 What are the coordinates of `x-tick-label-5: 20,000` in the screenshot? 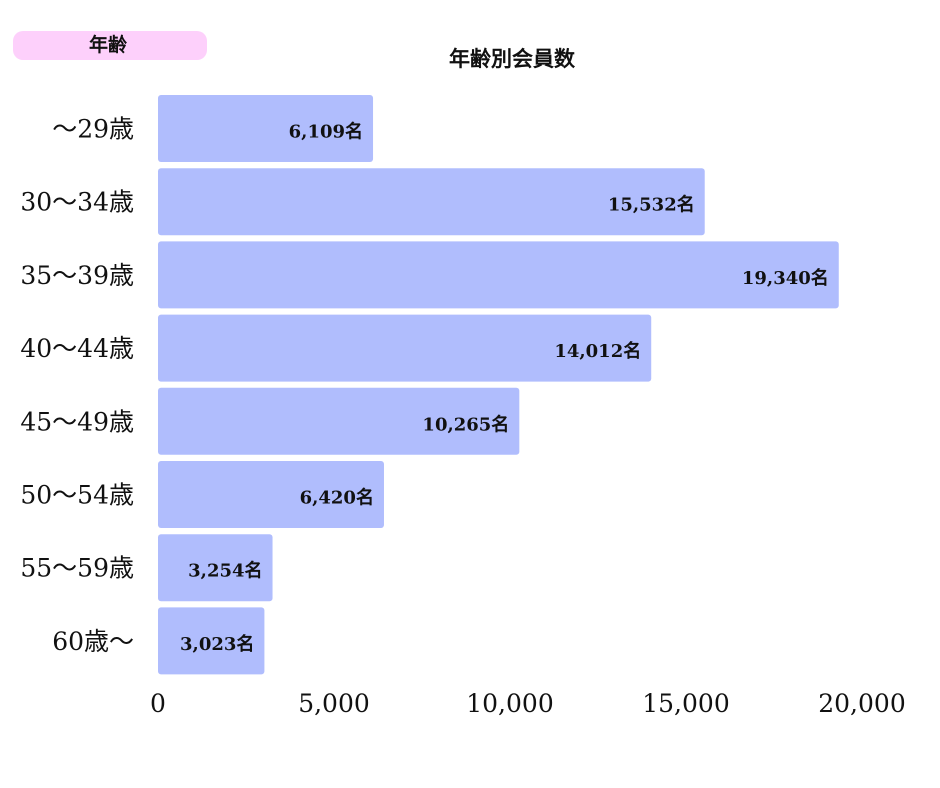 It's located at (861, 703).